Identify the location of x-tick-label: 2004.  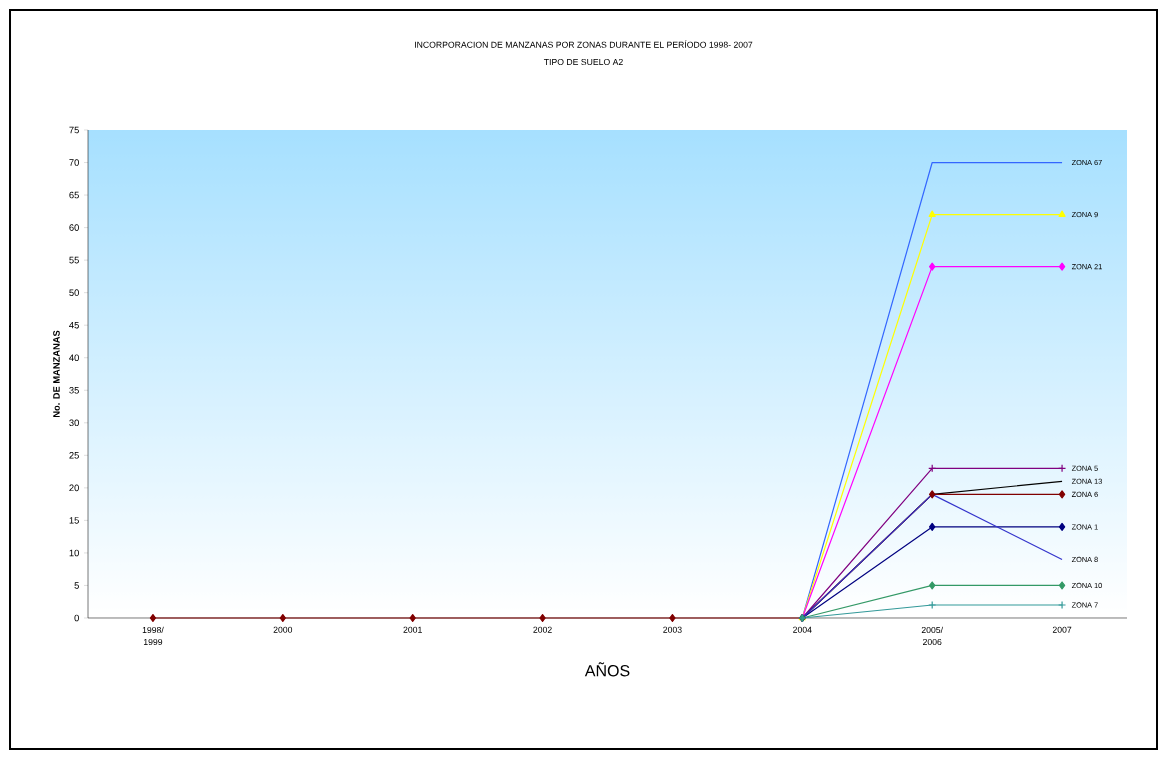
(802, 629).